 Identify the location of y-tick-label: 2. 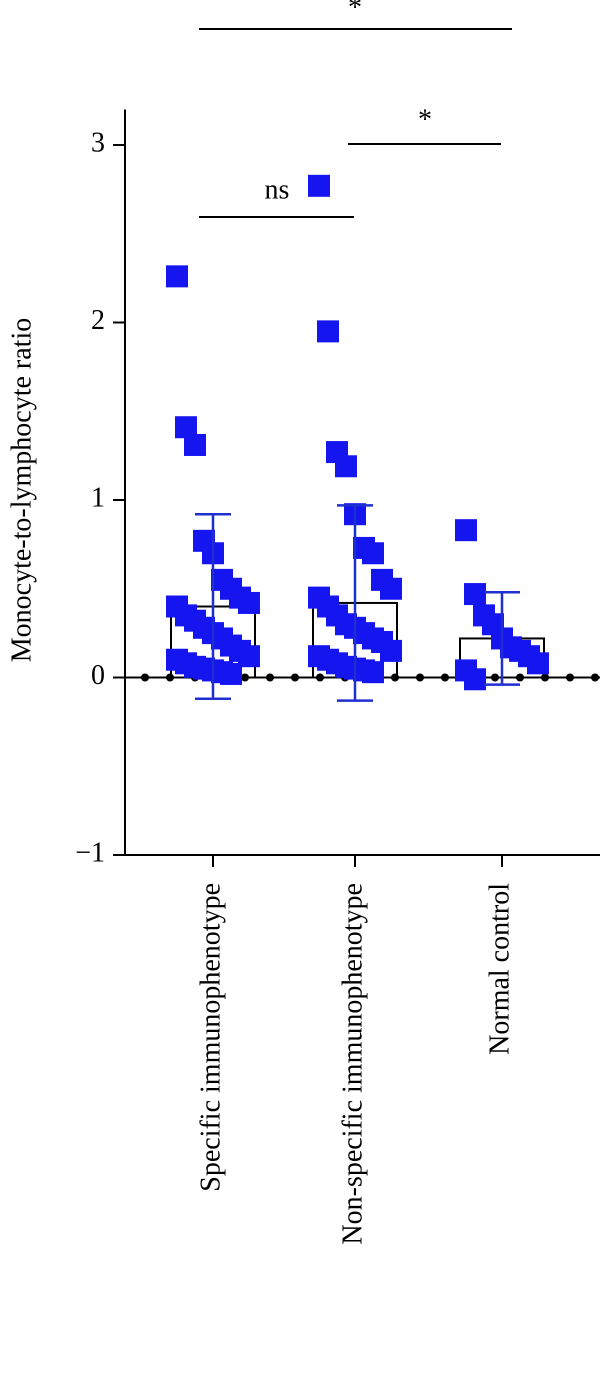
(98, 320).